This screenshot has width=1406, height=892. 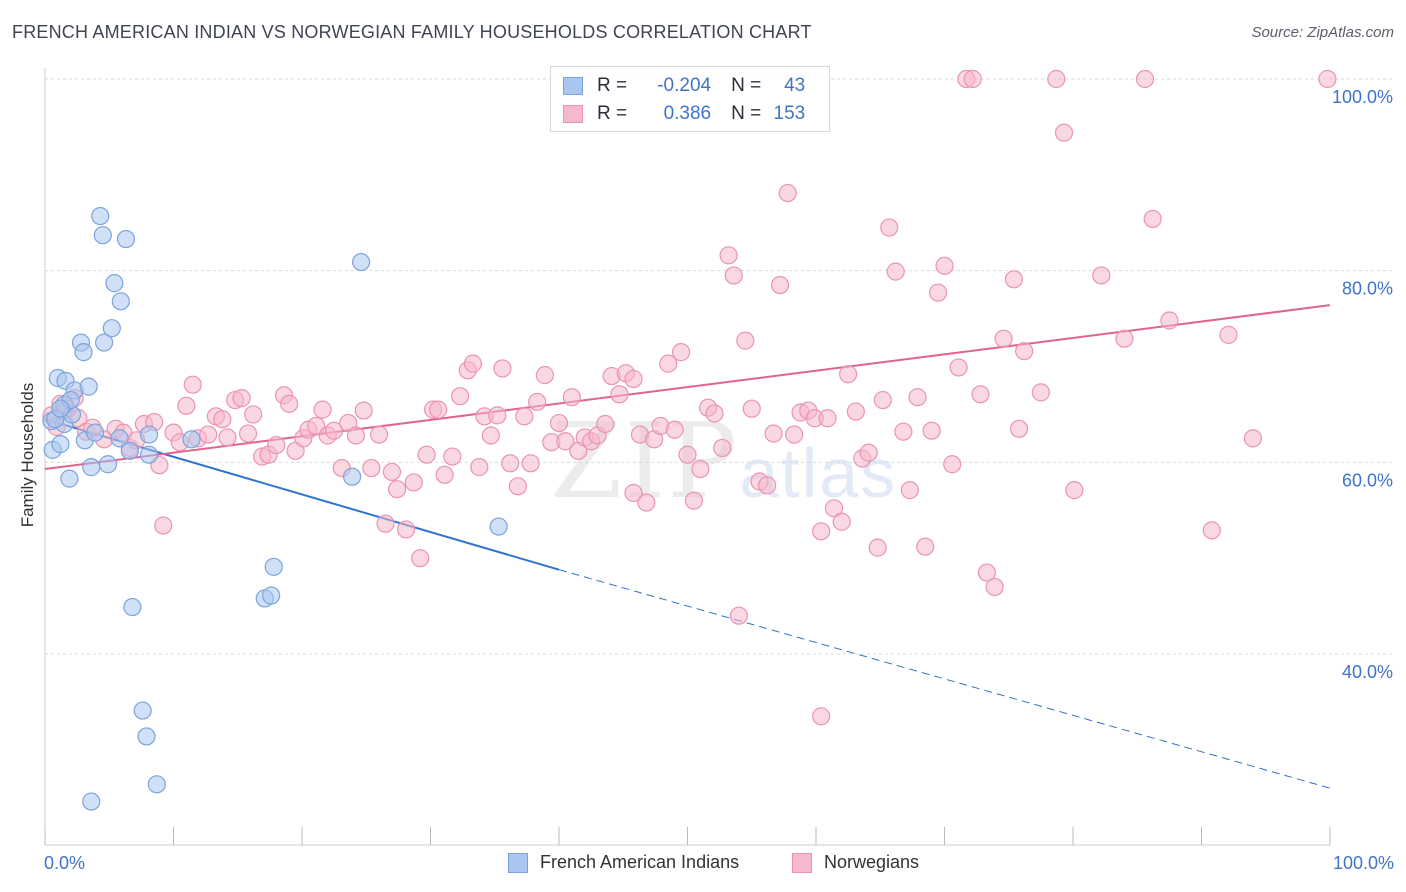 I want to click on y-tick-label: 40.0%, so click(x=1367, y=672).